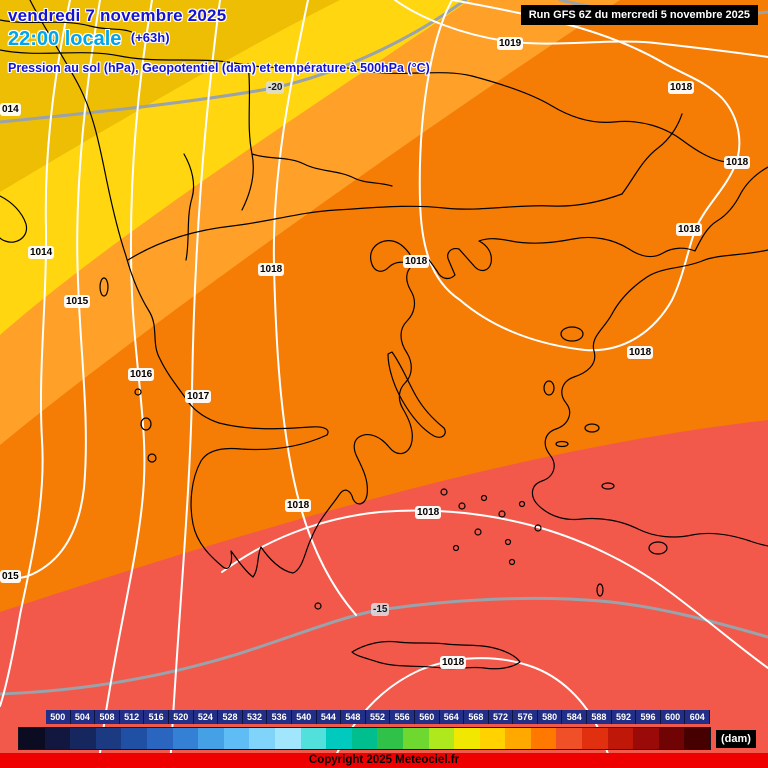  I want to click on pressure-label: 014, so click(10, 109).